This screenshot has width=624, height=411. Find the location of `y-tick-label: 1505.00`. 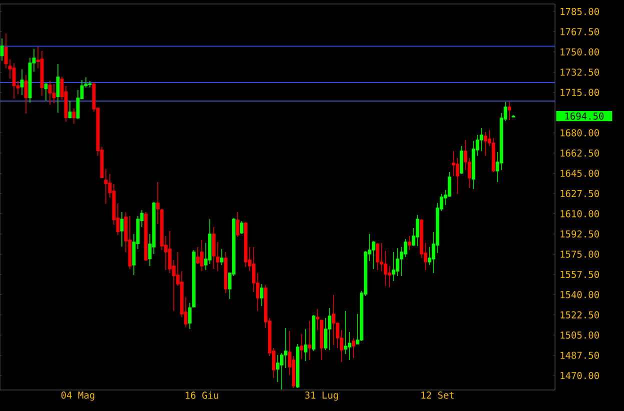

y-tick-label: 1505.00 is located at coordinates (579, 335).